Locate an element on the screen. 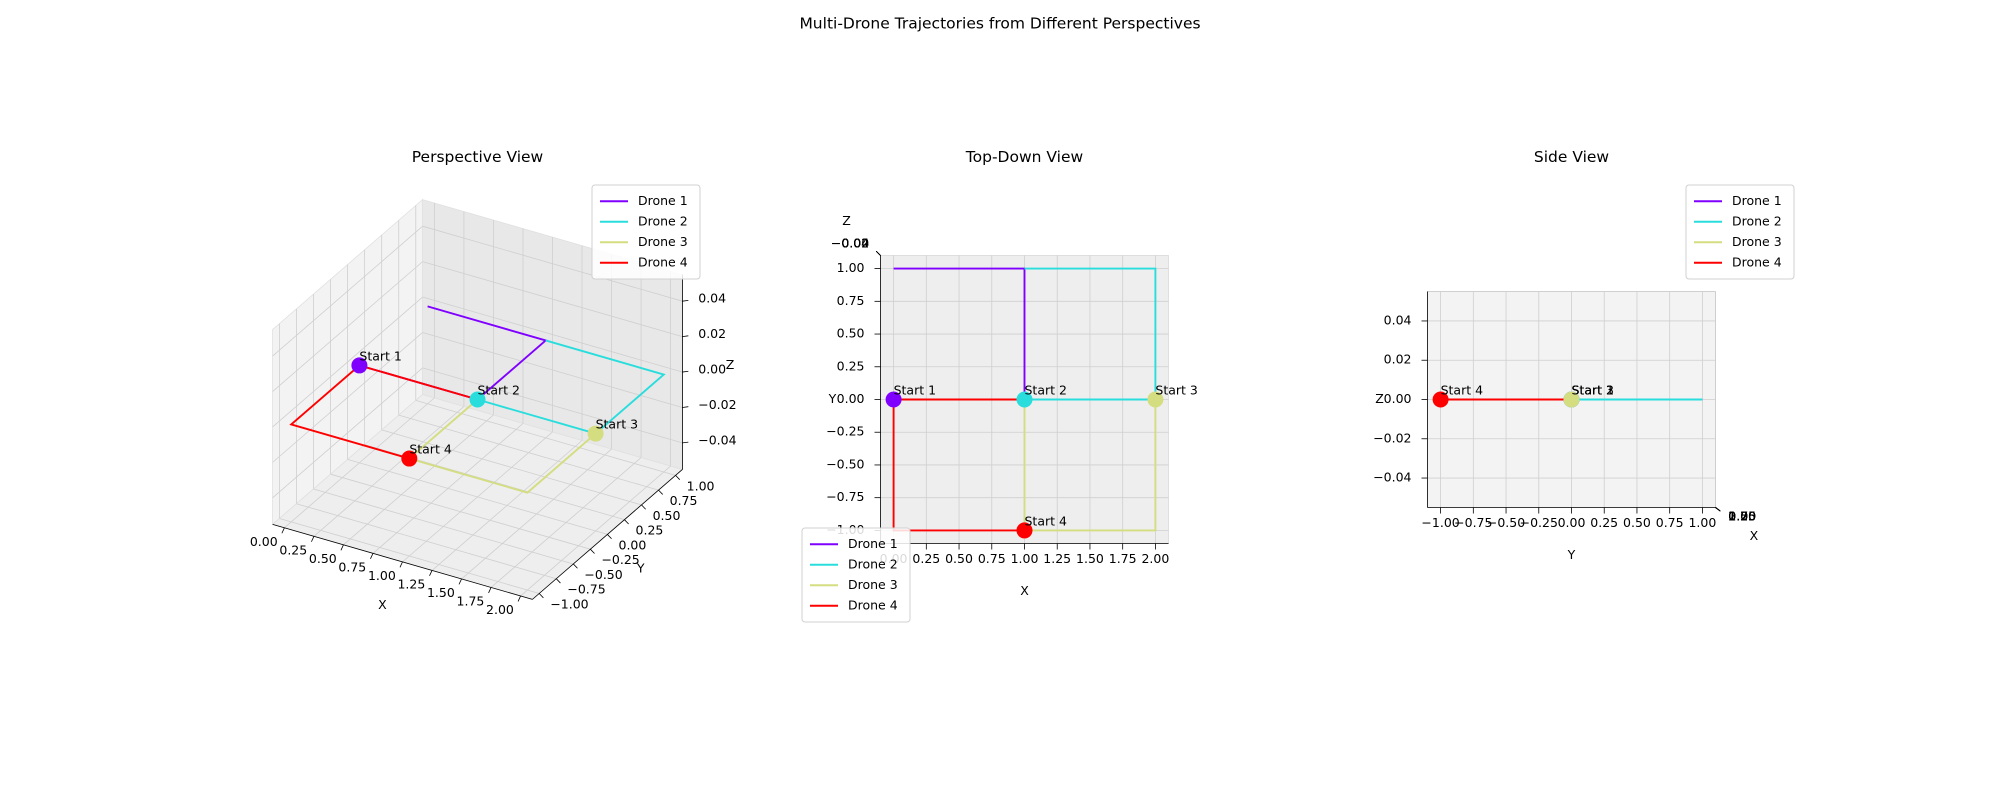  x-tick-label: 0.00 is located at coordinates (264, 541).